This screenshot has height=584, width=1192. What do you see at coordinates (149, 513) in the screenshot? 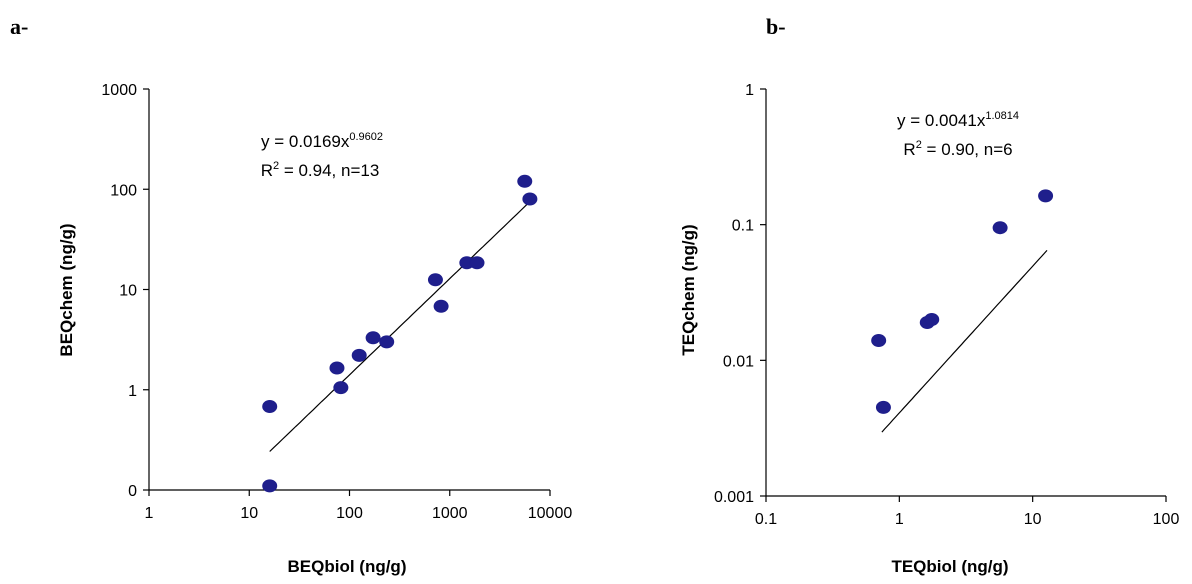
I see `chart-a-x-tick-label: 1` at bounding box center [149, 513].